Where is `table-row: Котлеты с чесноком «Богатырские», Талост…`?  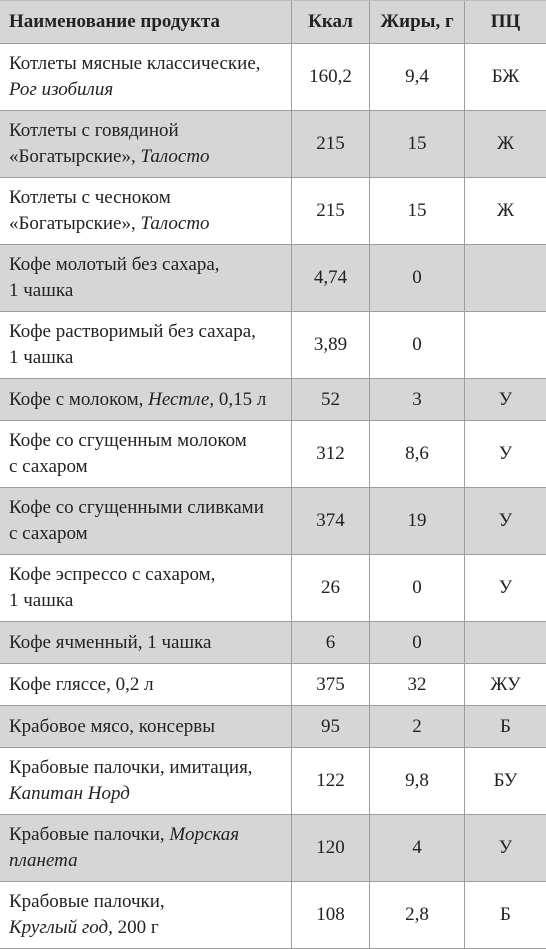 table-row: Котлеты с чесноком «Богатырские», Талост… is located at coordinates (273, 211).